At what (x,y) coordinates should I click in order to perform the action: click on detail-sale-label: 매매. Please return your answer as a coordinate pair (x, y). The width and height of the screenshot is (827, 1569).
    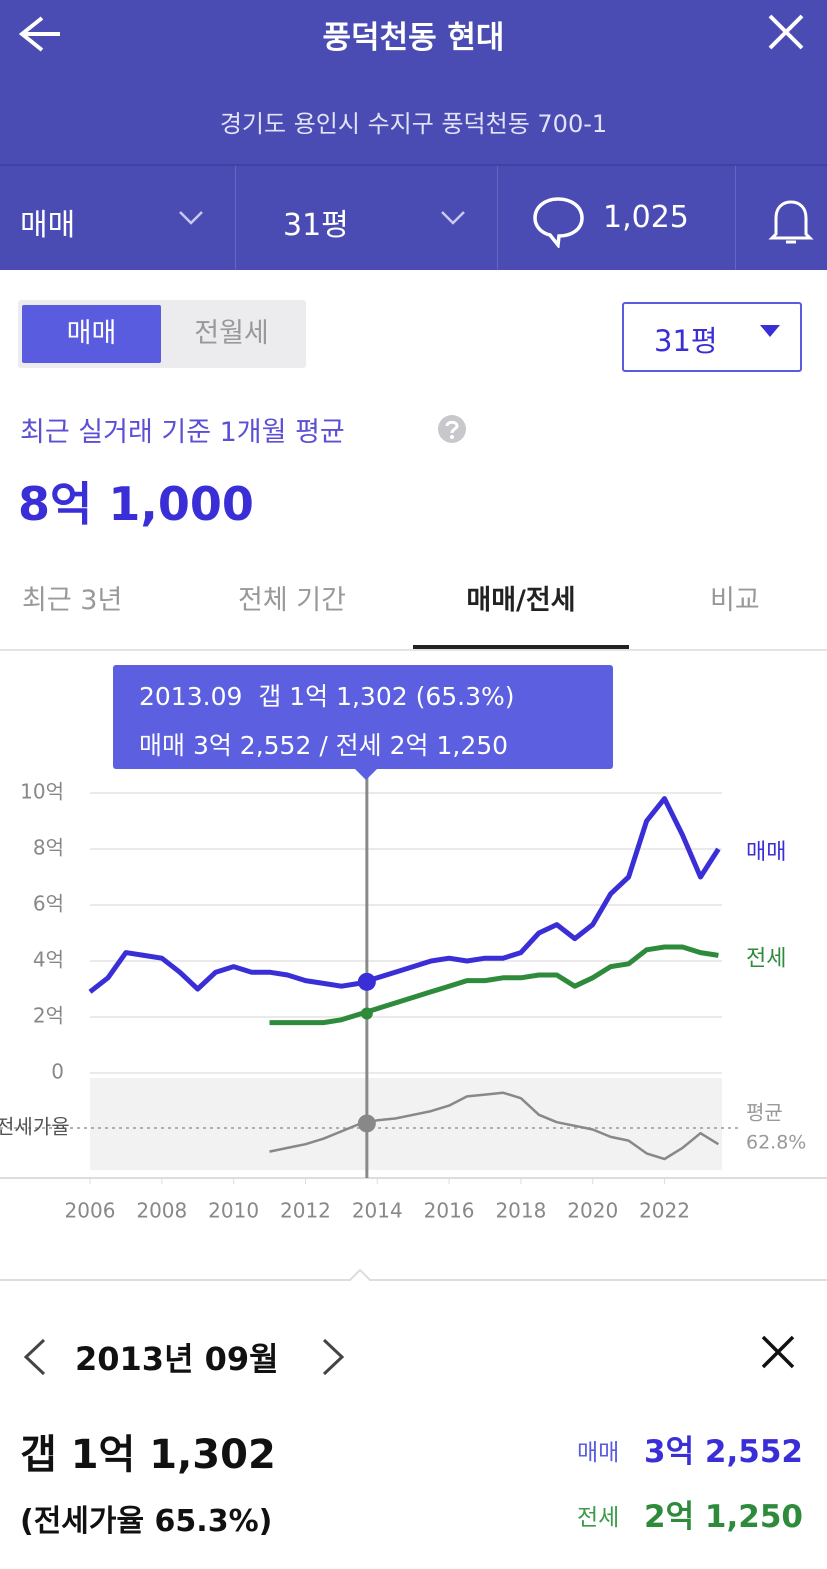
    Looking at the image, I should click on (598, 1453).